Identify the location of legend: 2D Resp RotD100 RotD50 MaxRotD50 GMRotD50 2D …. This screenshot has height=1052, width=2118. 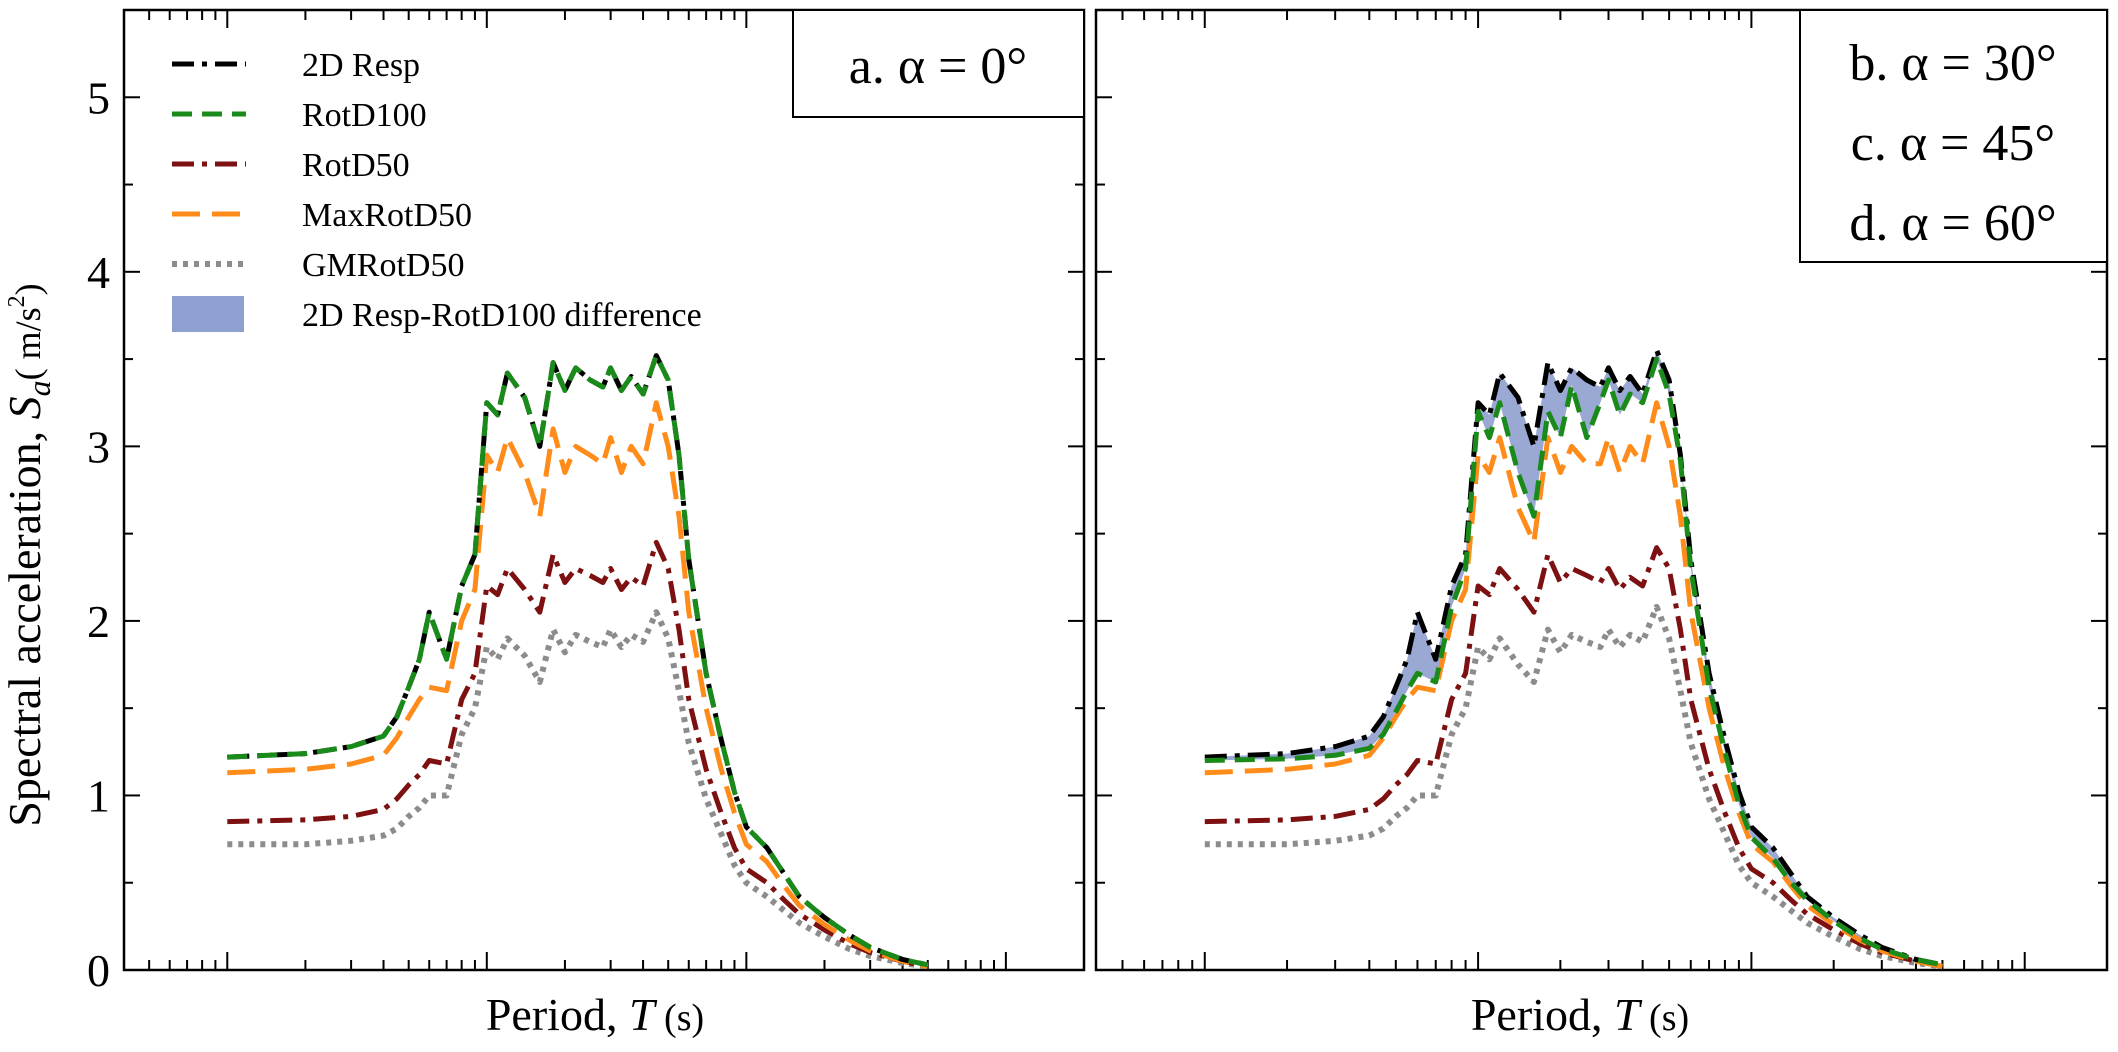
(437, 190).